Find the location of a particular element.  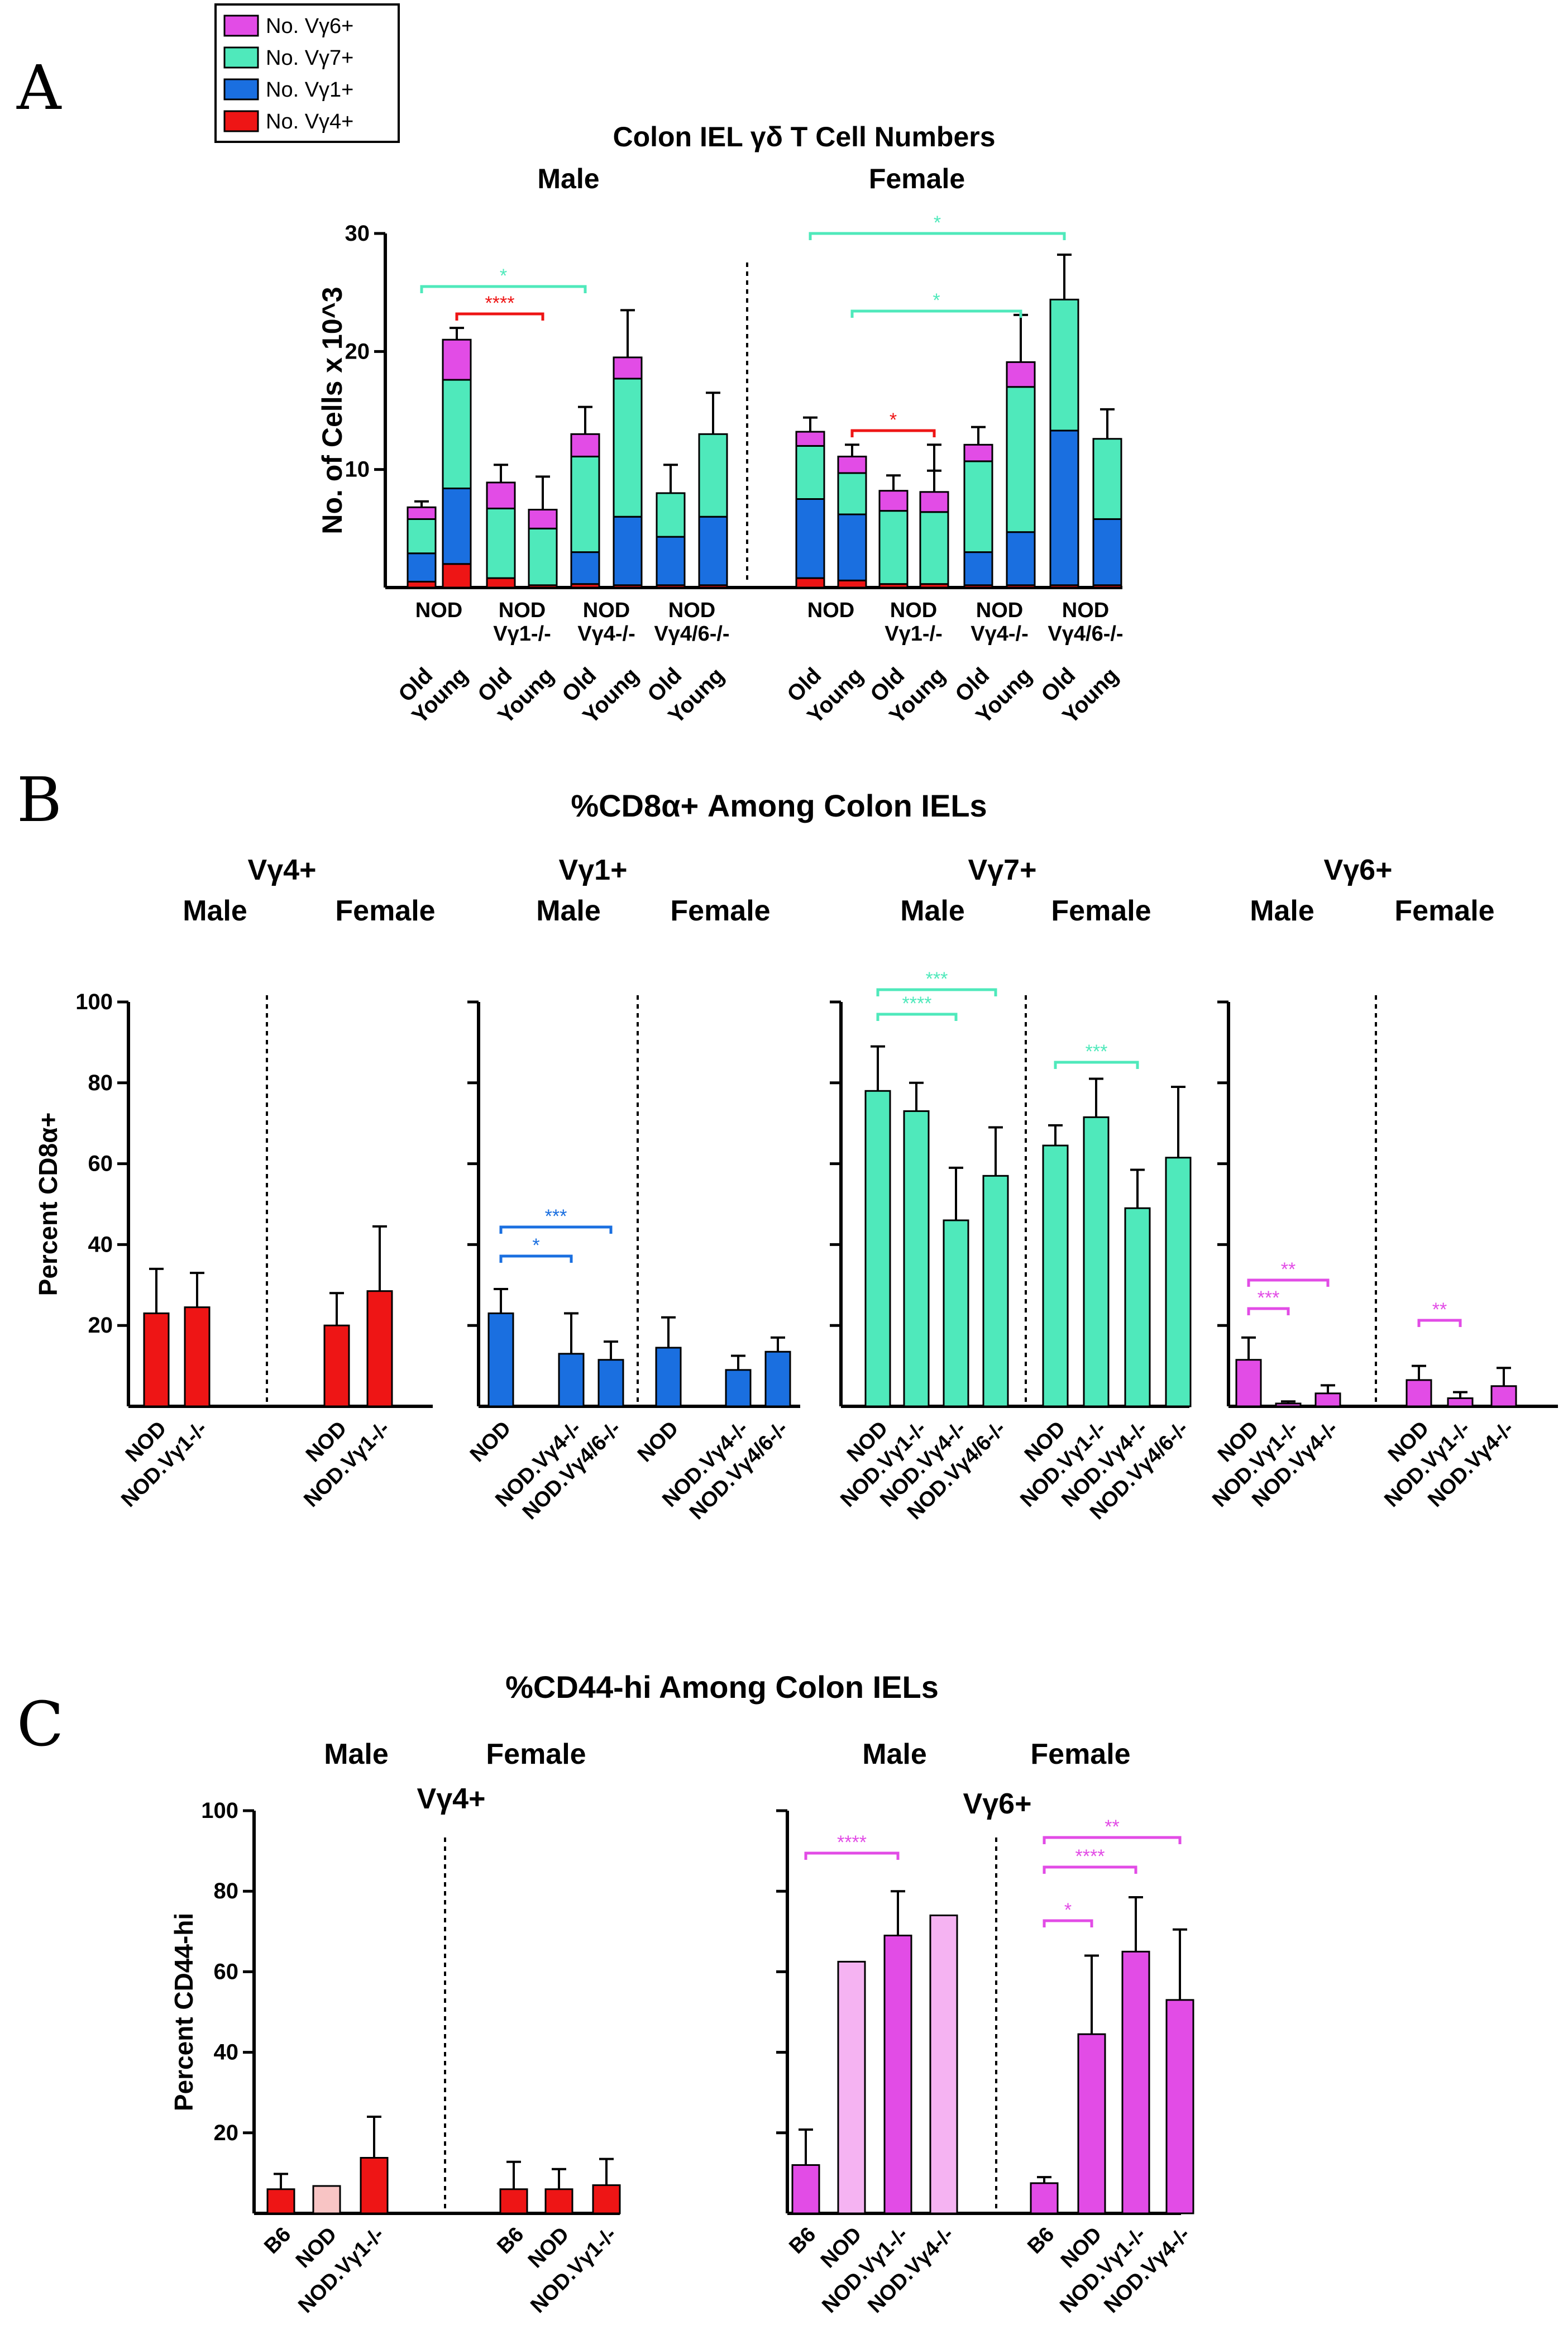

legend-swatch-vg6 is located at coordinates (241, 26).